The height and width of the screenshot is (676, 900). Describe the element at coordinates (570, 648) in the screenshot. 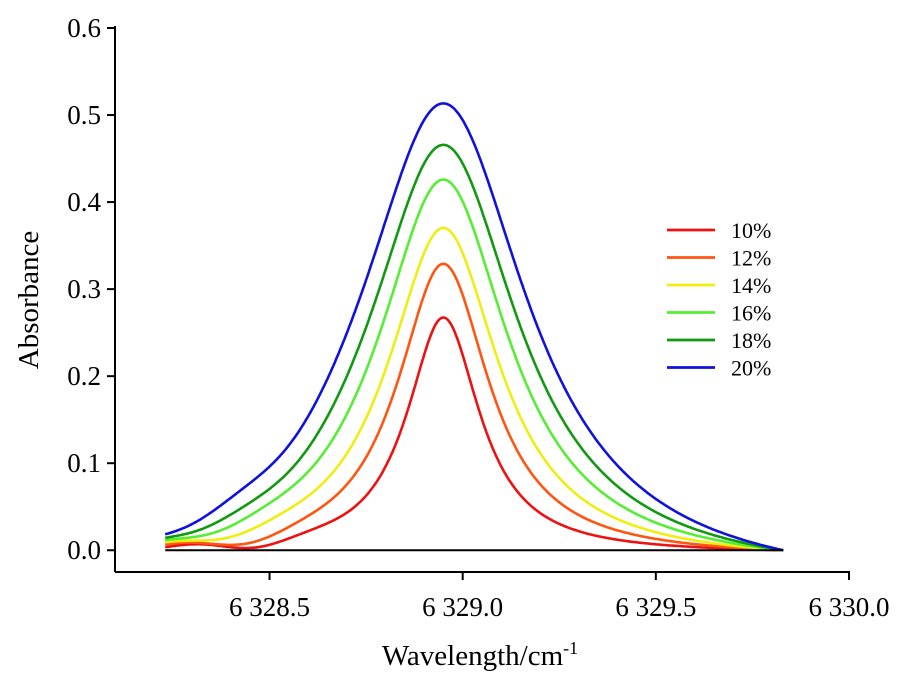

I see `x-axis-title-superscript: -1` at that location.